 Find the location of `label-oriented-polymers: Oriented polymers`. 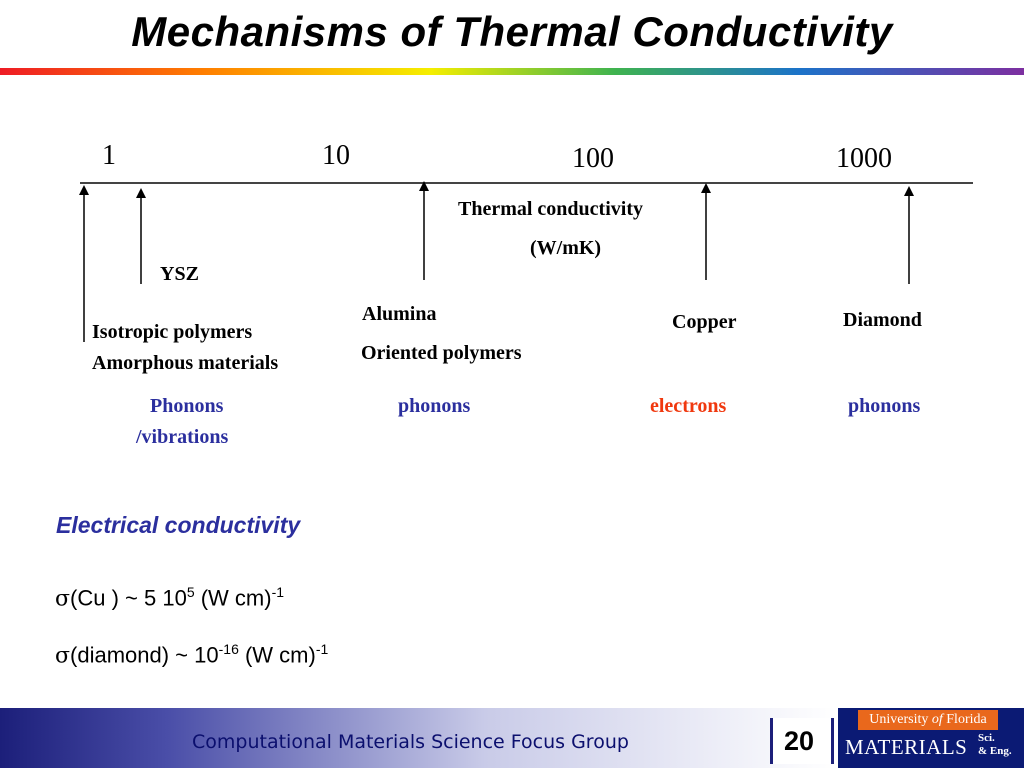

label-oriented-polymers: Oriented polymers is located at coordinates (441, 353).